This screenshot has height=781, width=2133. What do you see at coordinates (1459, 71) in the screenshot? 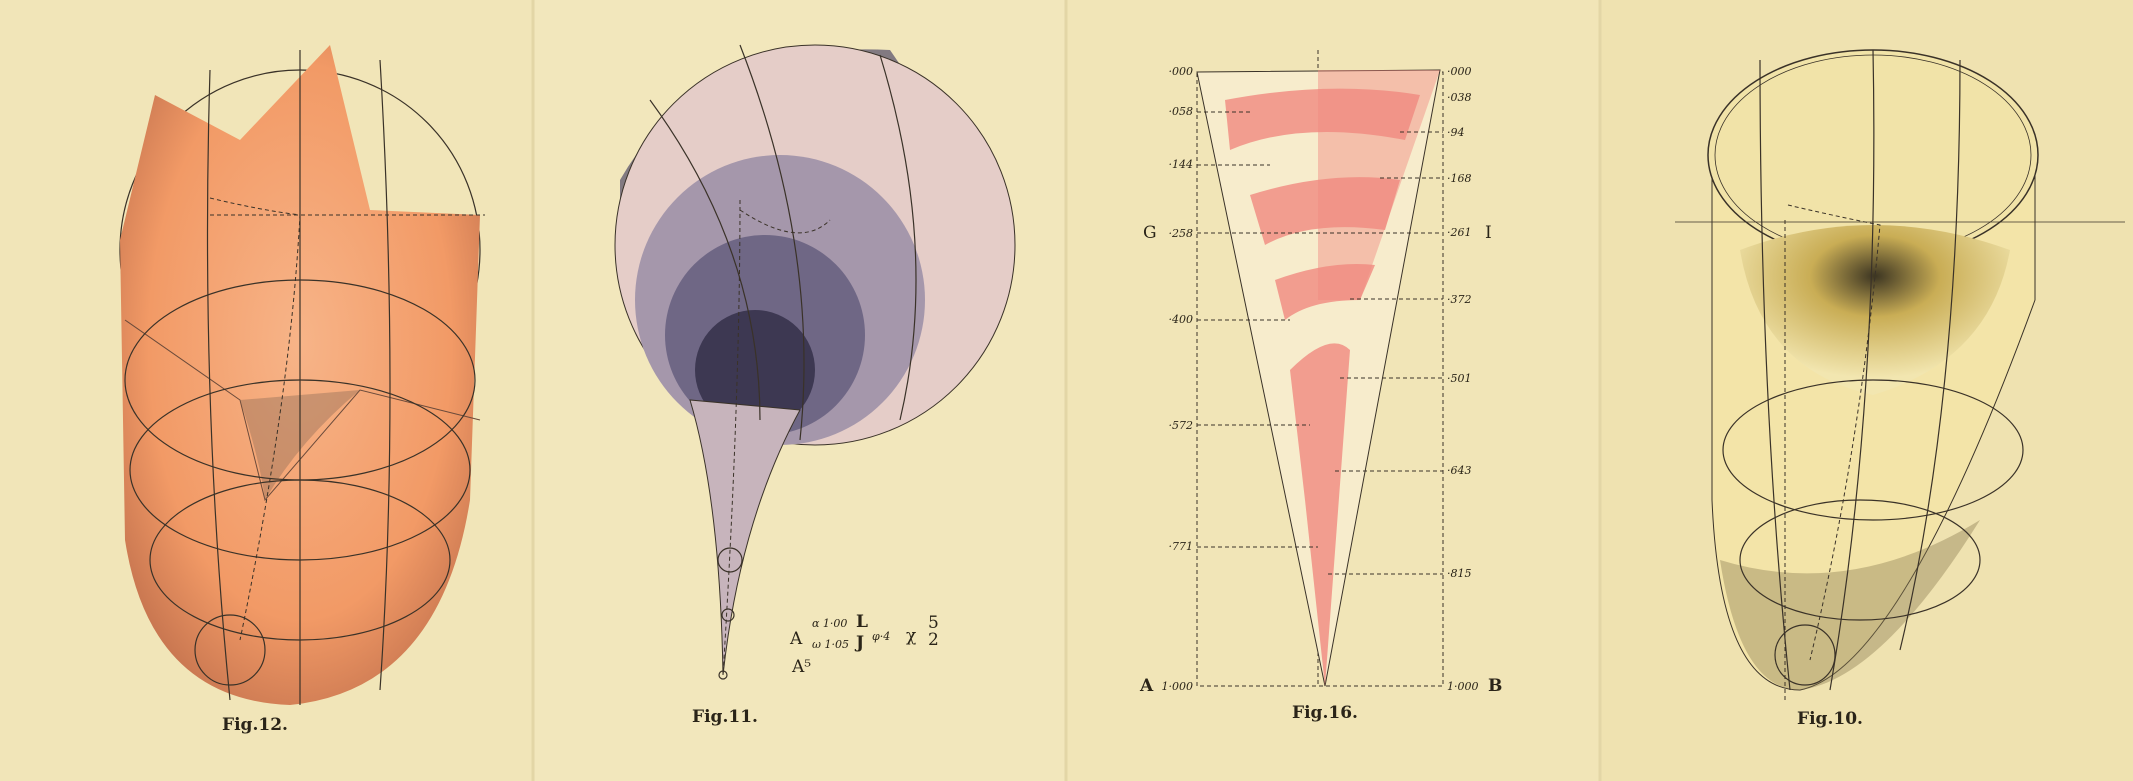
I see `right-label: ·000` at bounding box center [1459, 71].